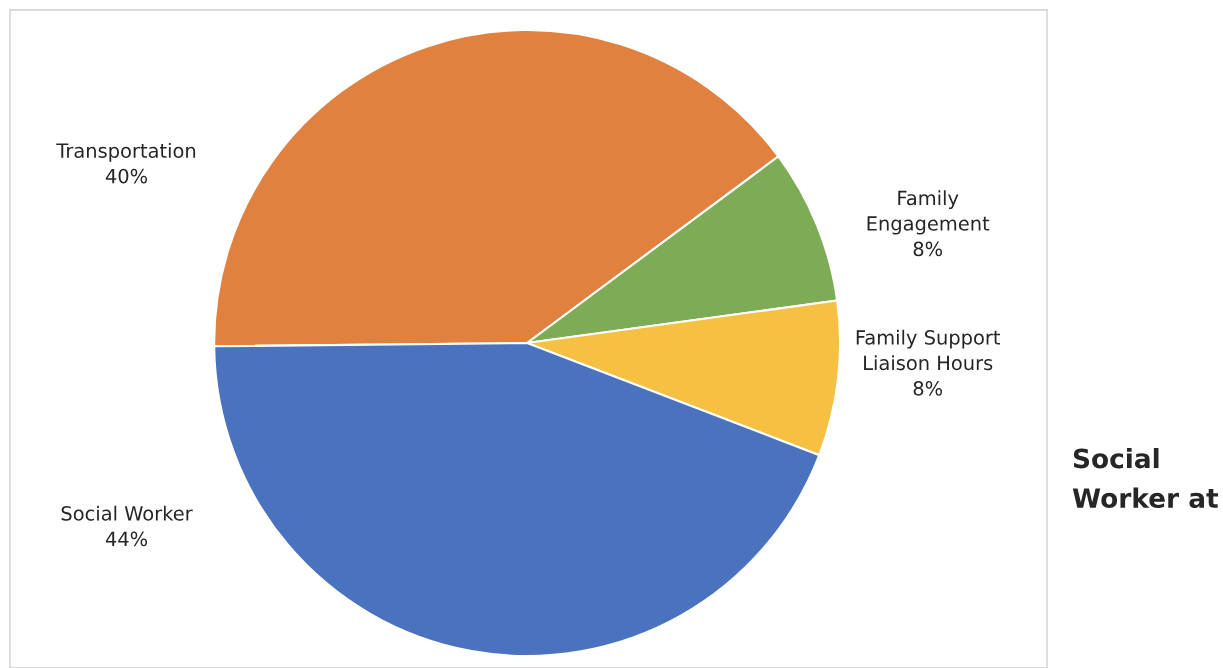 The width and height of the screenshot is (1223, 668). I want to click on slice-label: Family Engagement, so click(928, 212).